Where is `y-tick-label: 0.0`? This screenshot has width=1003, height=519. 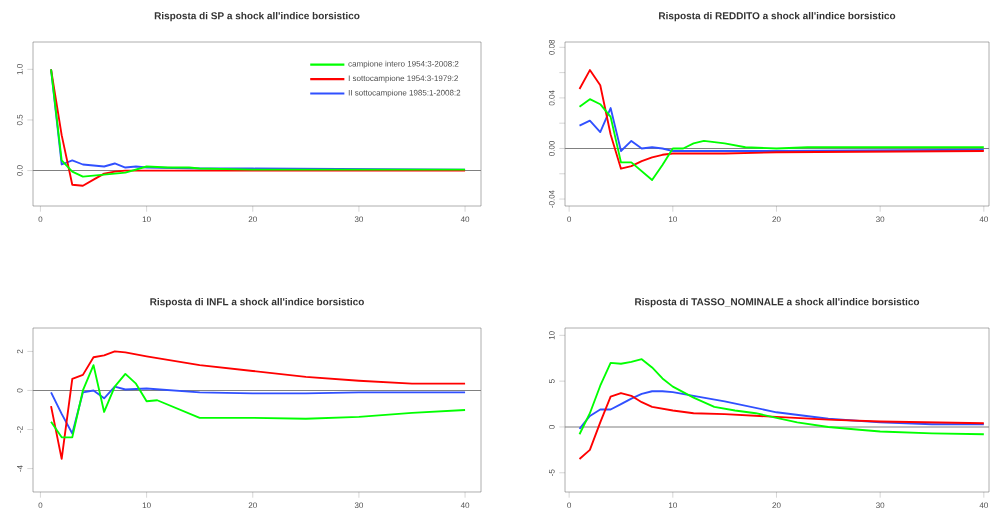
y-tick-label: 0.0 is located at coordinates (19, 170).